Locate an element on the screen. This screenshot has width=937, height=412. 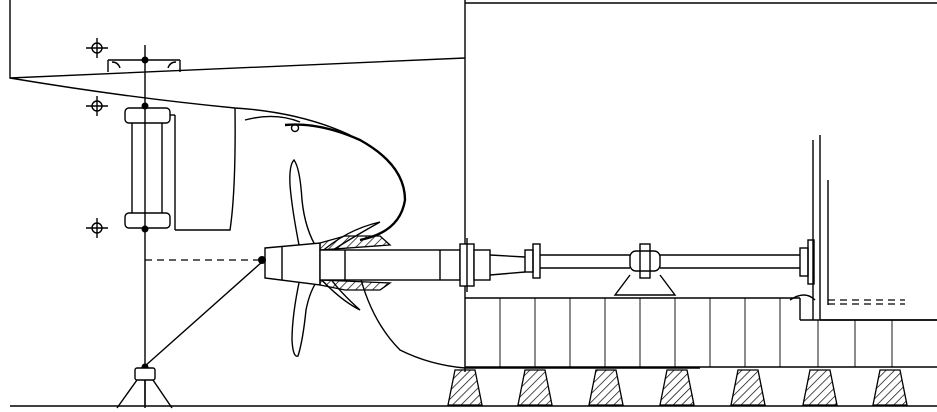
rudder-blade-outline is located at coordinates (153, 172).